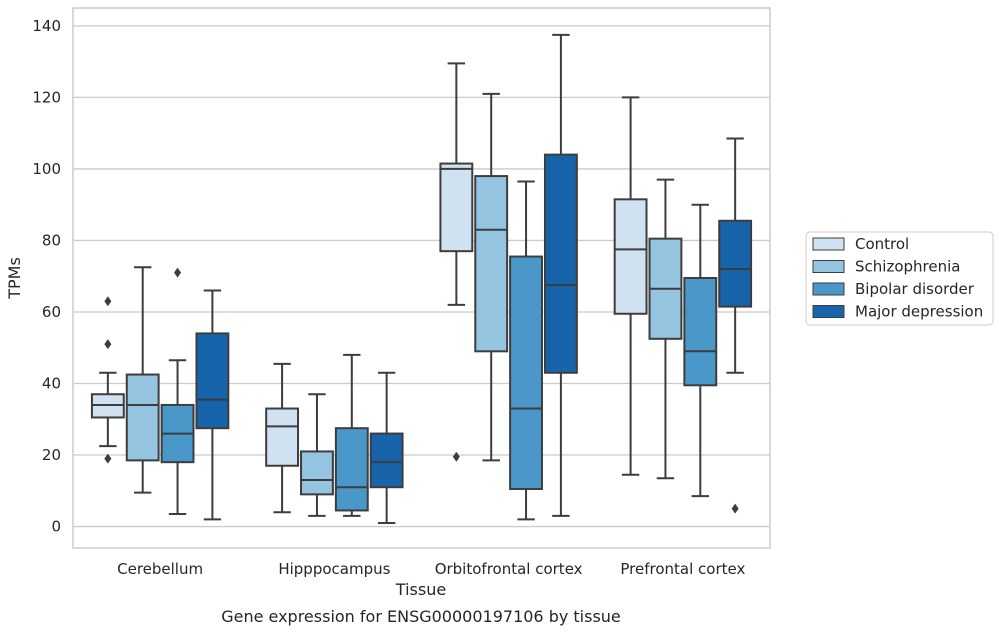 The image size is (1002, 634). Describe the element at coordinates (107, 380) in the screenshot. I see `box-control-cerebellum` at that location.